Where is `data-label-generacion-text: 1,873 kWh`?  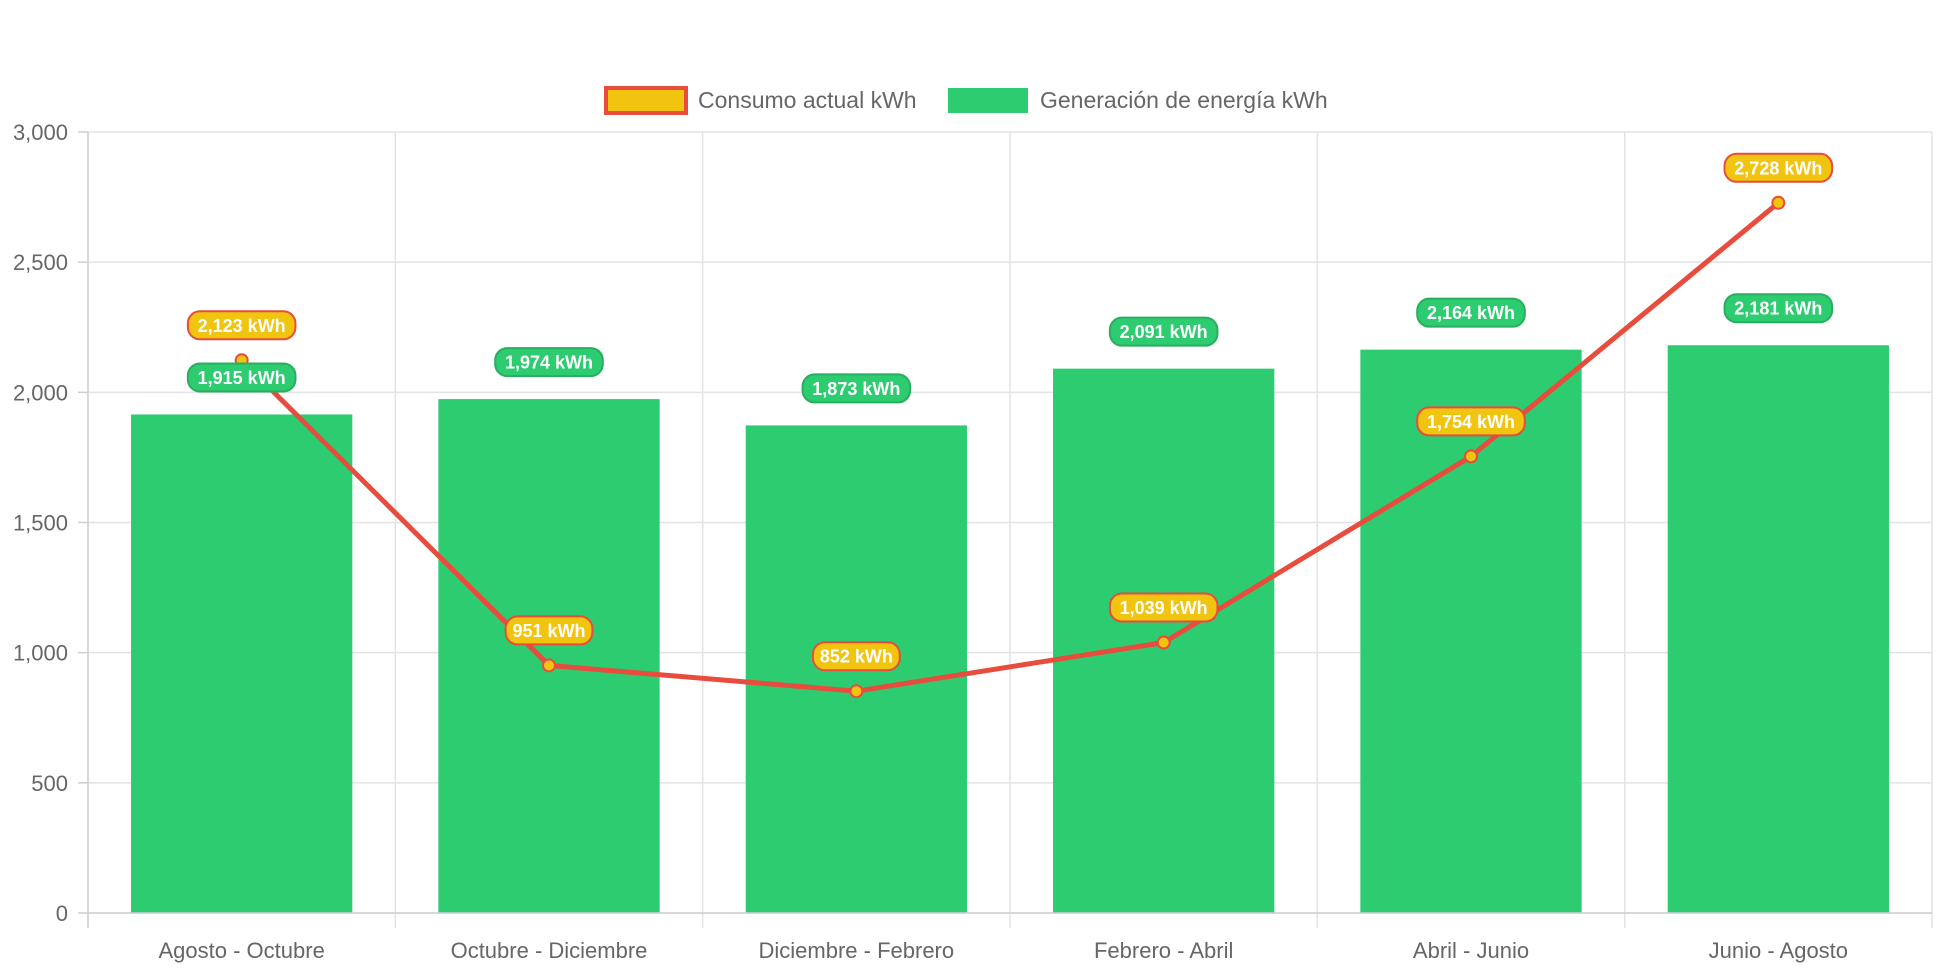 data-label-generacion-text: 1,873 kWh is located at coordinates (856, 389).